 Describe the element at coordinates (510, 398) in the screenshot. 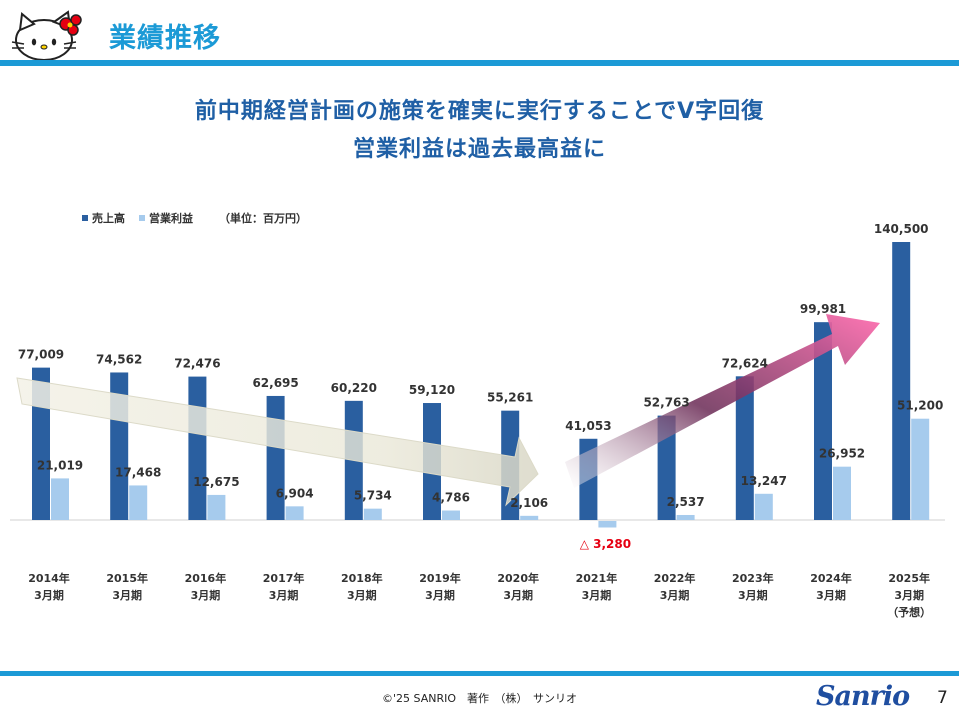

I see `sales-data-label: 55,261` at that location.